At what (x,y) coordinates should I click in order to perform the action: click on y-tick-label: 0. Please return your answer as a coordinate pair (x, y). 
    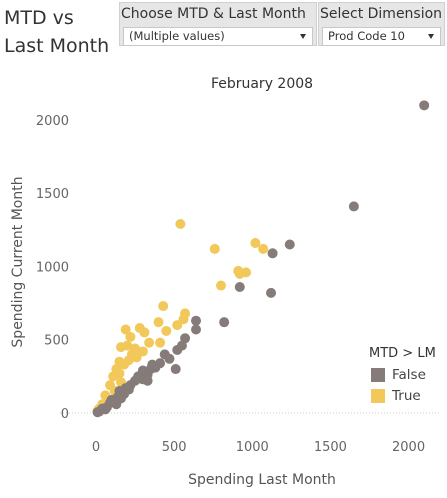
    Looking at the image, I should click on (65, 414).